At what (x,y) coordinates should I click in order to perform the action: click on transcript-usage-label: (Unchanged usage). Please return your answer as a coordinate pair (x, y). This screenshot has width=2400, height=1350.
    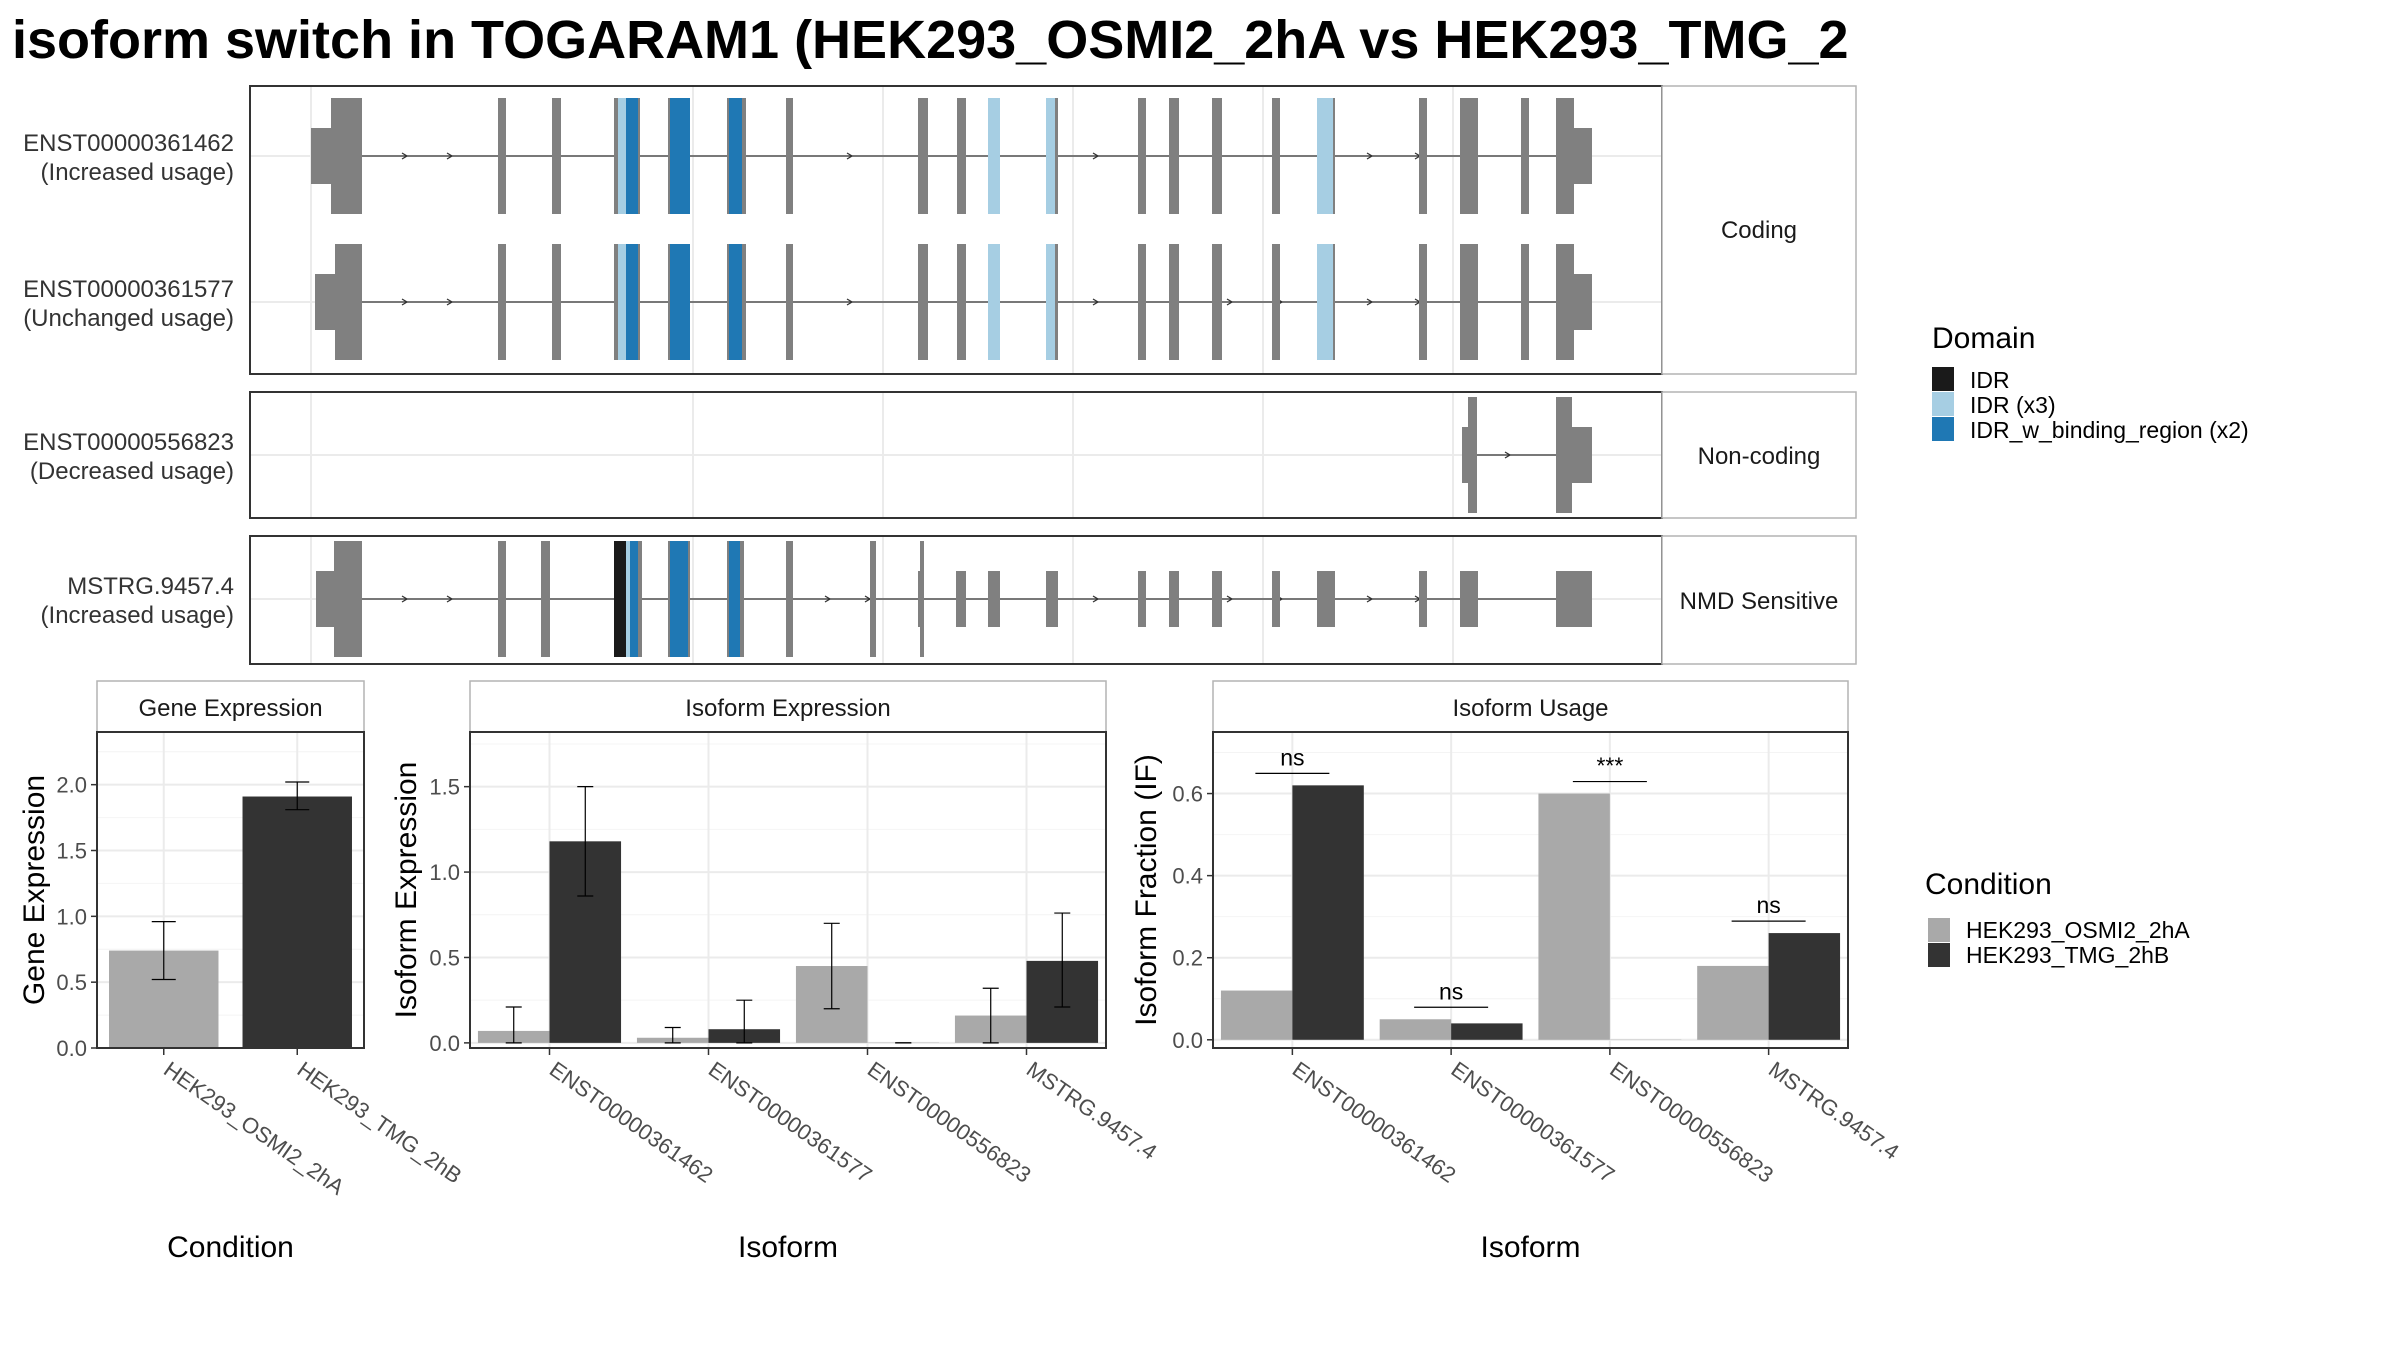
    Looking at the image, I should click on (128, 318).